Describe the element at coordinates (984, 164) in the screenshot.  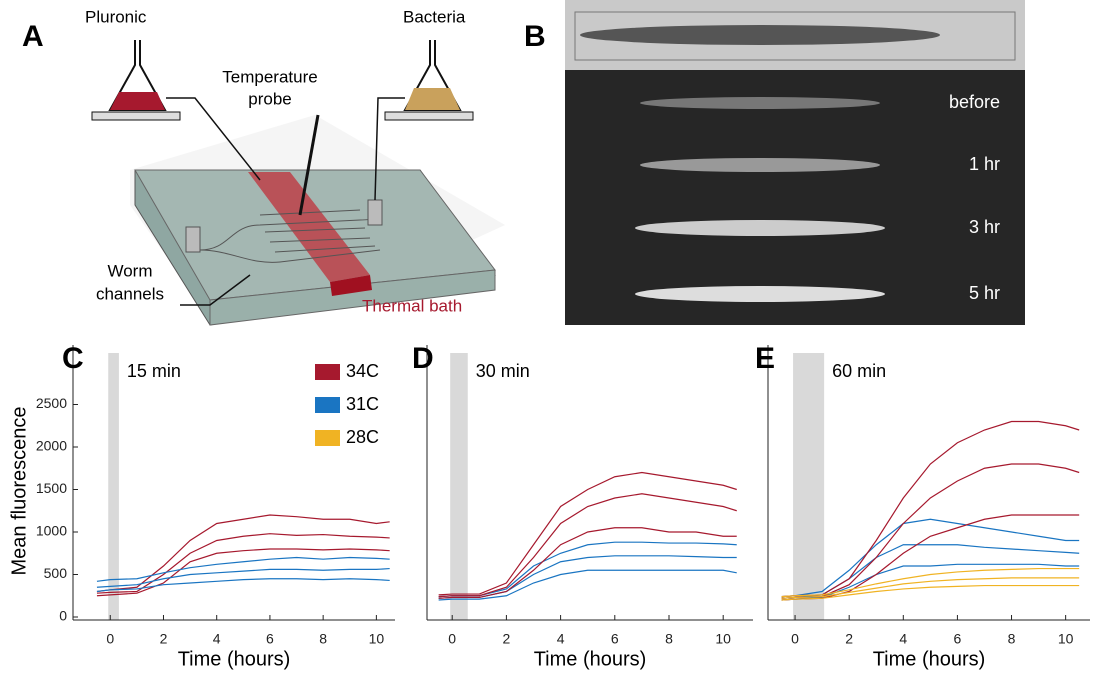
I see `frame-label: 1 hr` at that location.